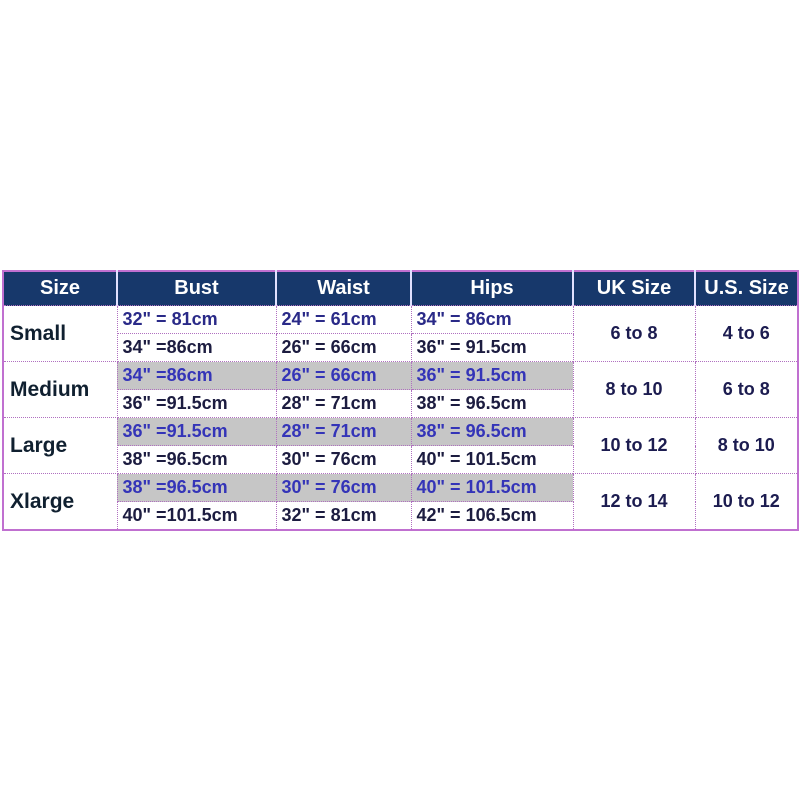 This screenshot has width=800, height=800. What do you see at coordinates (746, 288) in the screenshot?
I see `header-us-size: U.S. Size` at bounding box center [746, 288].